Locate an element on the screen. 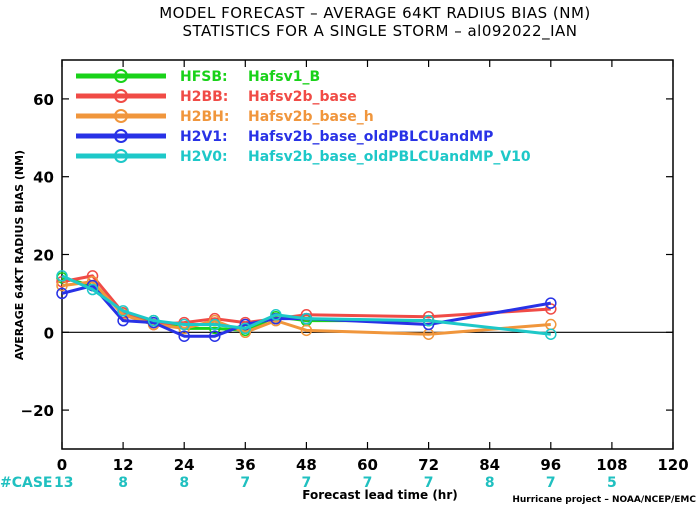 The width and height of the screenshot is (700, 506). legend-item-h2bb: H2BB: Hafsv2b_base is located at coordinates (216, 97).